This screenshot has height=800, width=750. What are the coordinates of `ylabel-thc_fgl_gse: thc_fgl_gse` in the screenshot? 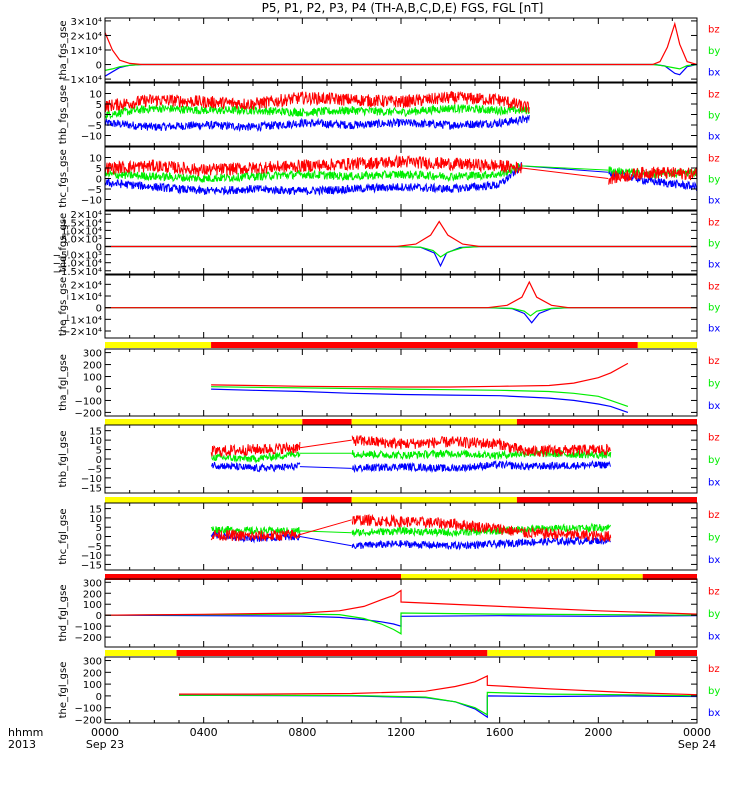 It's located at (63, 536).